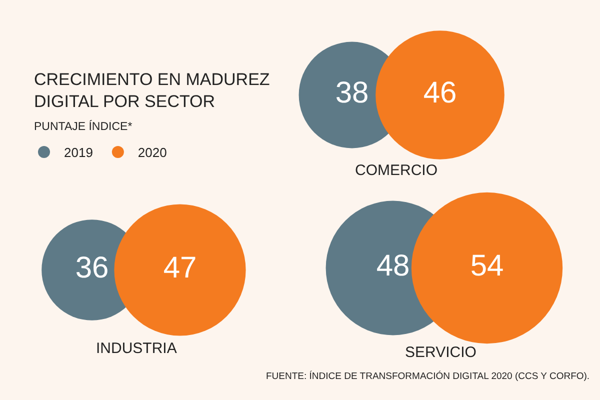  Describe the element at coordinates (180, 268) in the screenshot. I see `data-label: 47` at that location.